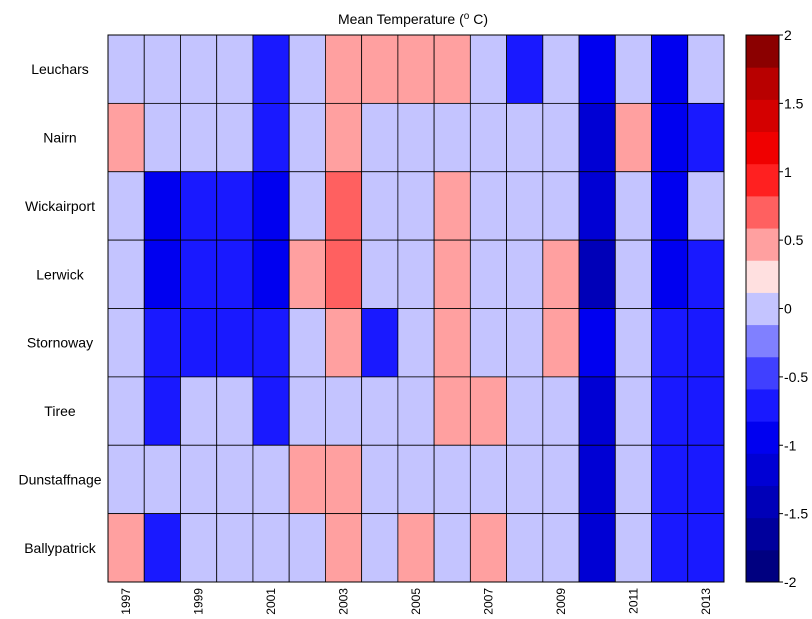  I want to click on x-tick-label: 2001, so click(271, 601).